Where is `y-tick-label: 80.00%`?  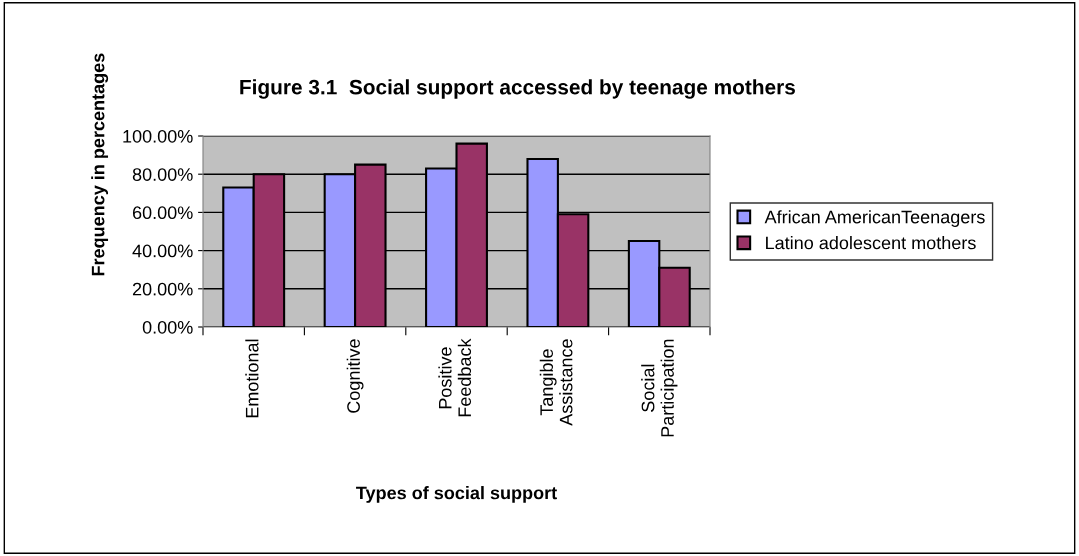
y-tick-label: 80.00% is located at coordinates (162, 174).